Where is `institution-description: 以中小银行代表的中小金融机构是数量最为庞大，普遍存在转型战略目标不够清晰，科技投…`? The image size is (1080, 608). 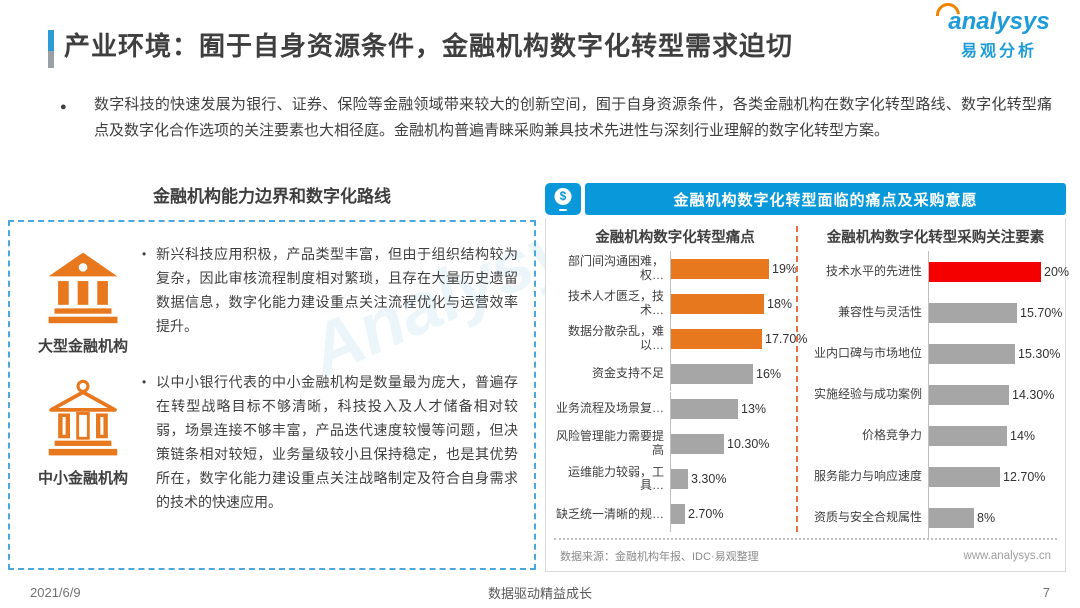 institution-description: 以中小银行代表的中小金融机构是数量最为庞大，普遍存在转型战略目标不够清晰，科技投… is located at coordinates (337, 442).